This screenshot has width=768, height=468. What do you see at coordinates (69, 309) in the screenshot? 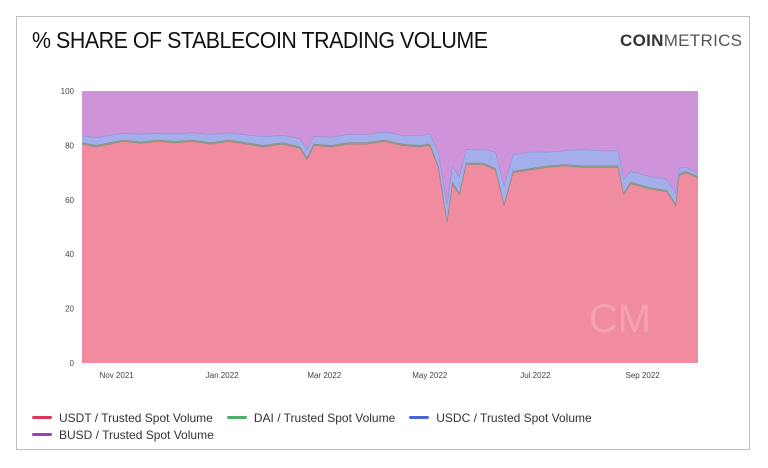
I see `y-tick-label: 20` at bounding box center [69, 309].